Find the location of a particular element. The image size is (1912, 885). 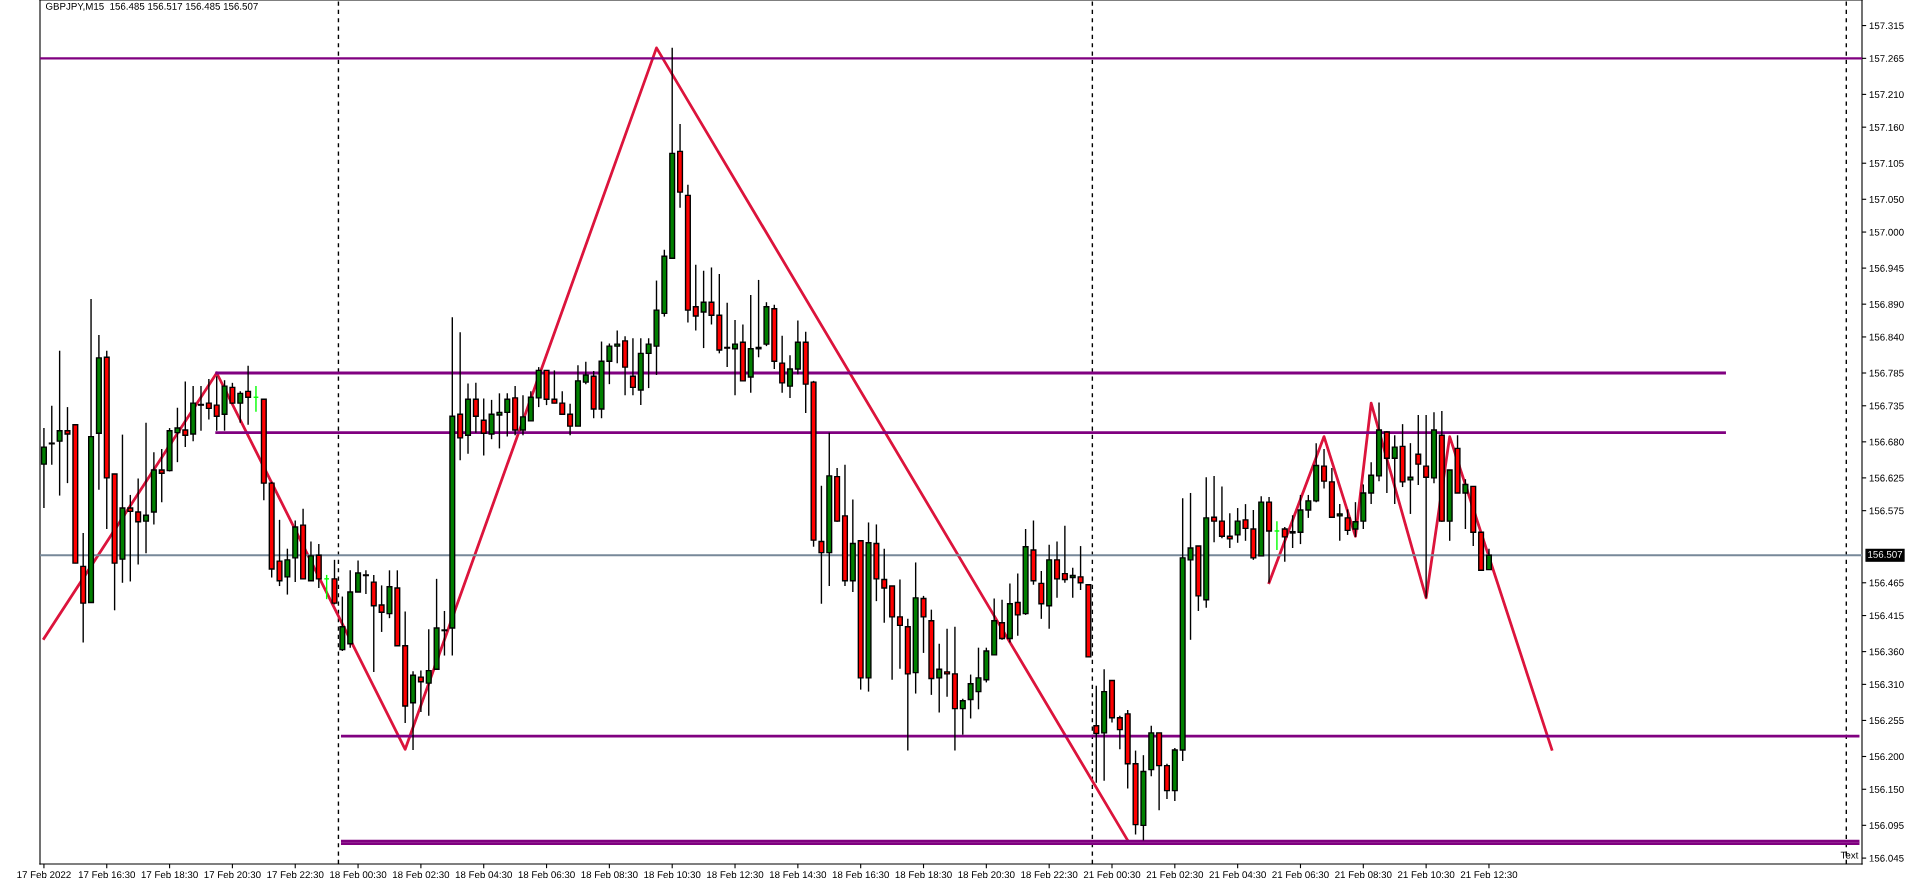

y-tick-label: 156.890 is located at coordinates (1886, 304).